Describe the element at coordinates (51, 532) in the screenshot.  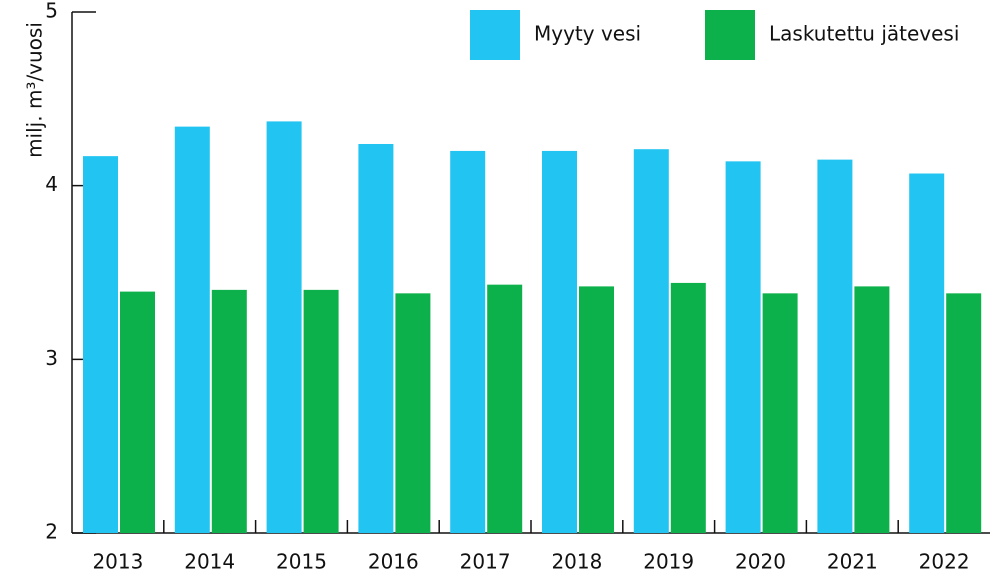
I see `y-tick-label: 2` at that location.